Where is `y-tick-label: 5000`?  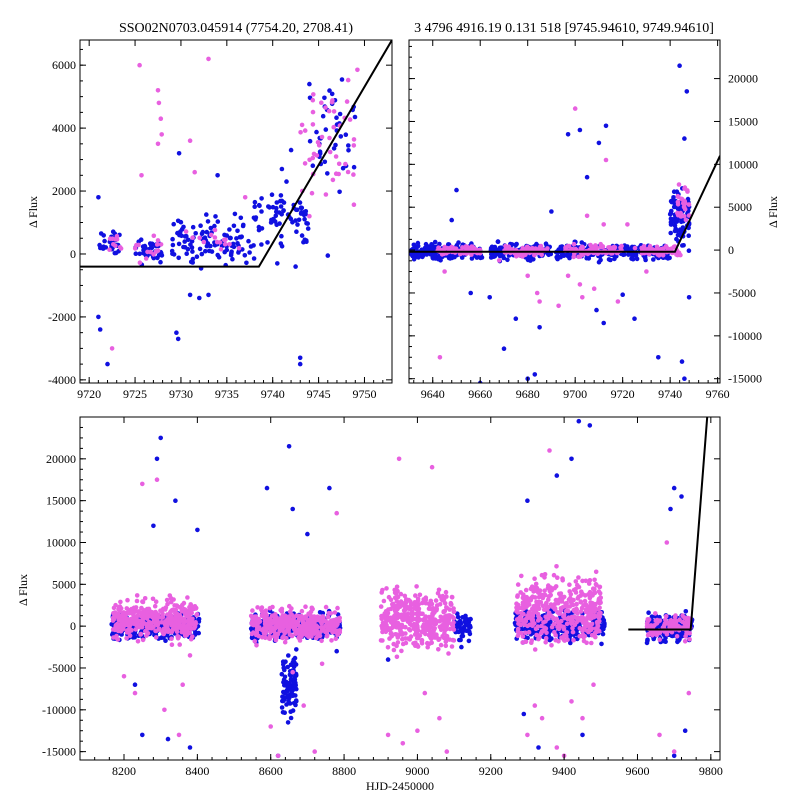 y-tick-label: 5000 is located at coordinates (740, 207).